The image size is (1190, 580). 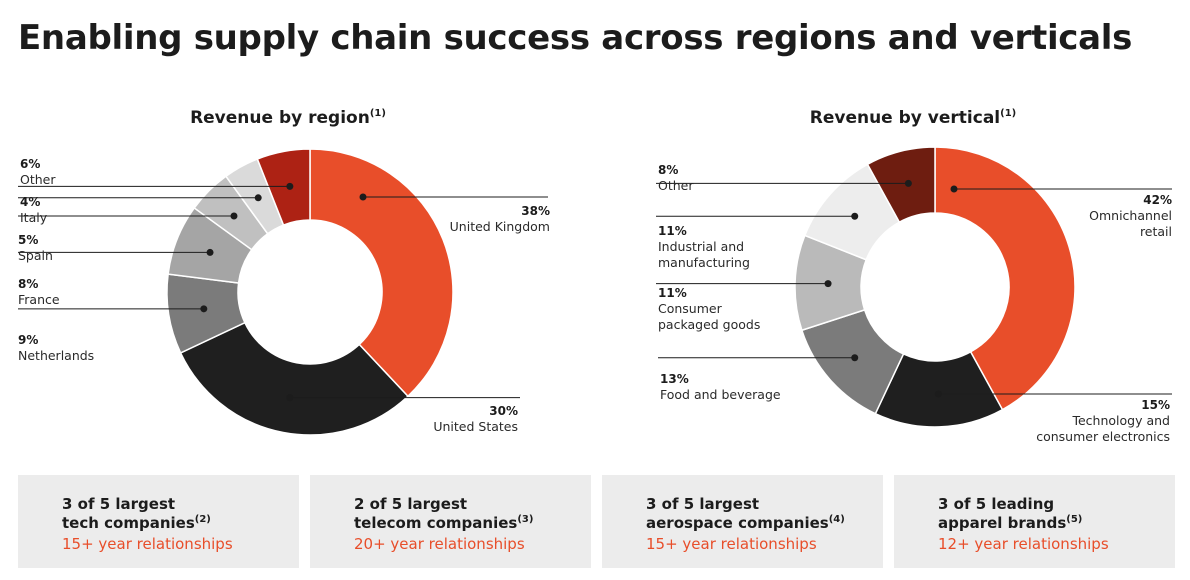 I want to click on card-note: (3), so click(x=525, y=519).